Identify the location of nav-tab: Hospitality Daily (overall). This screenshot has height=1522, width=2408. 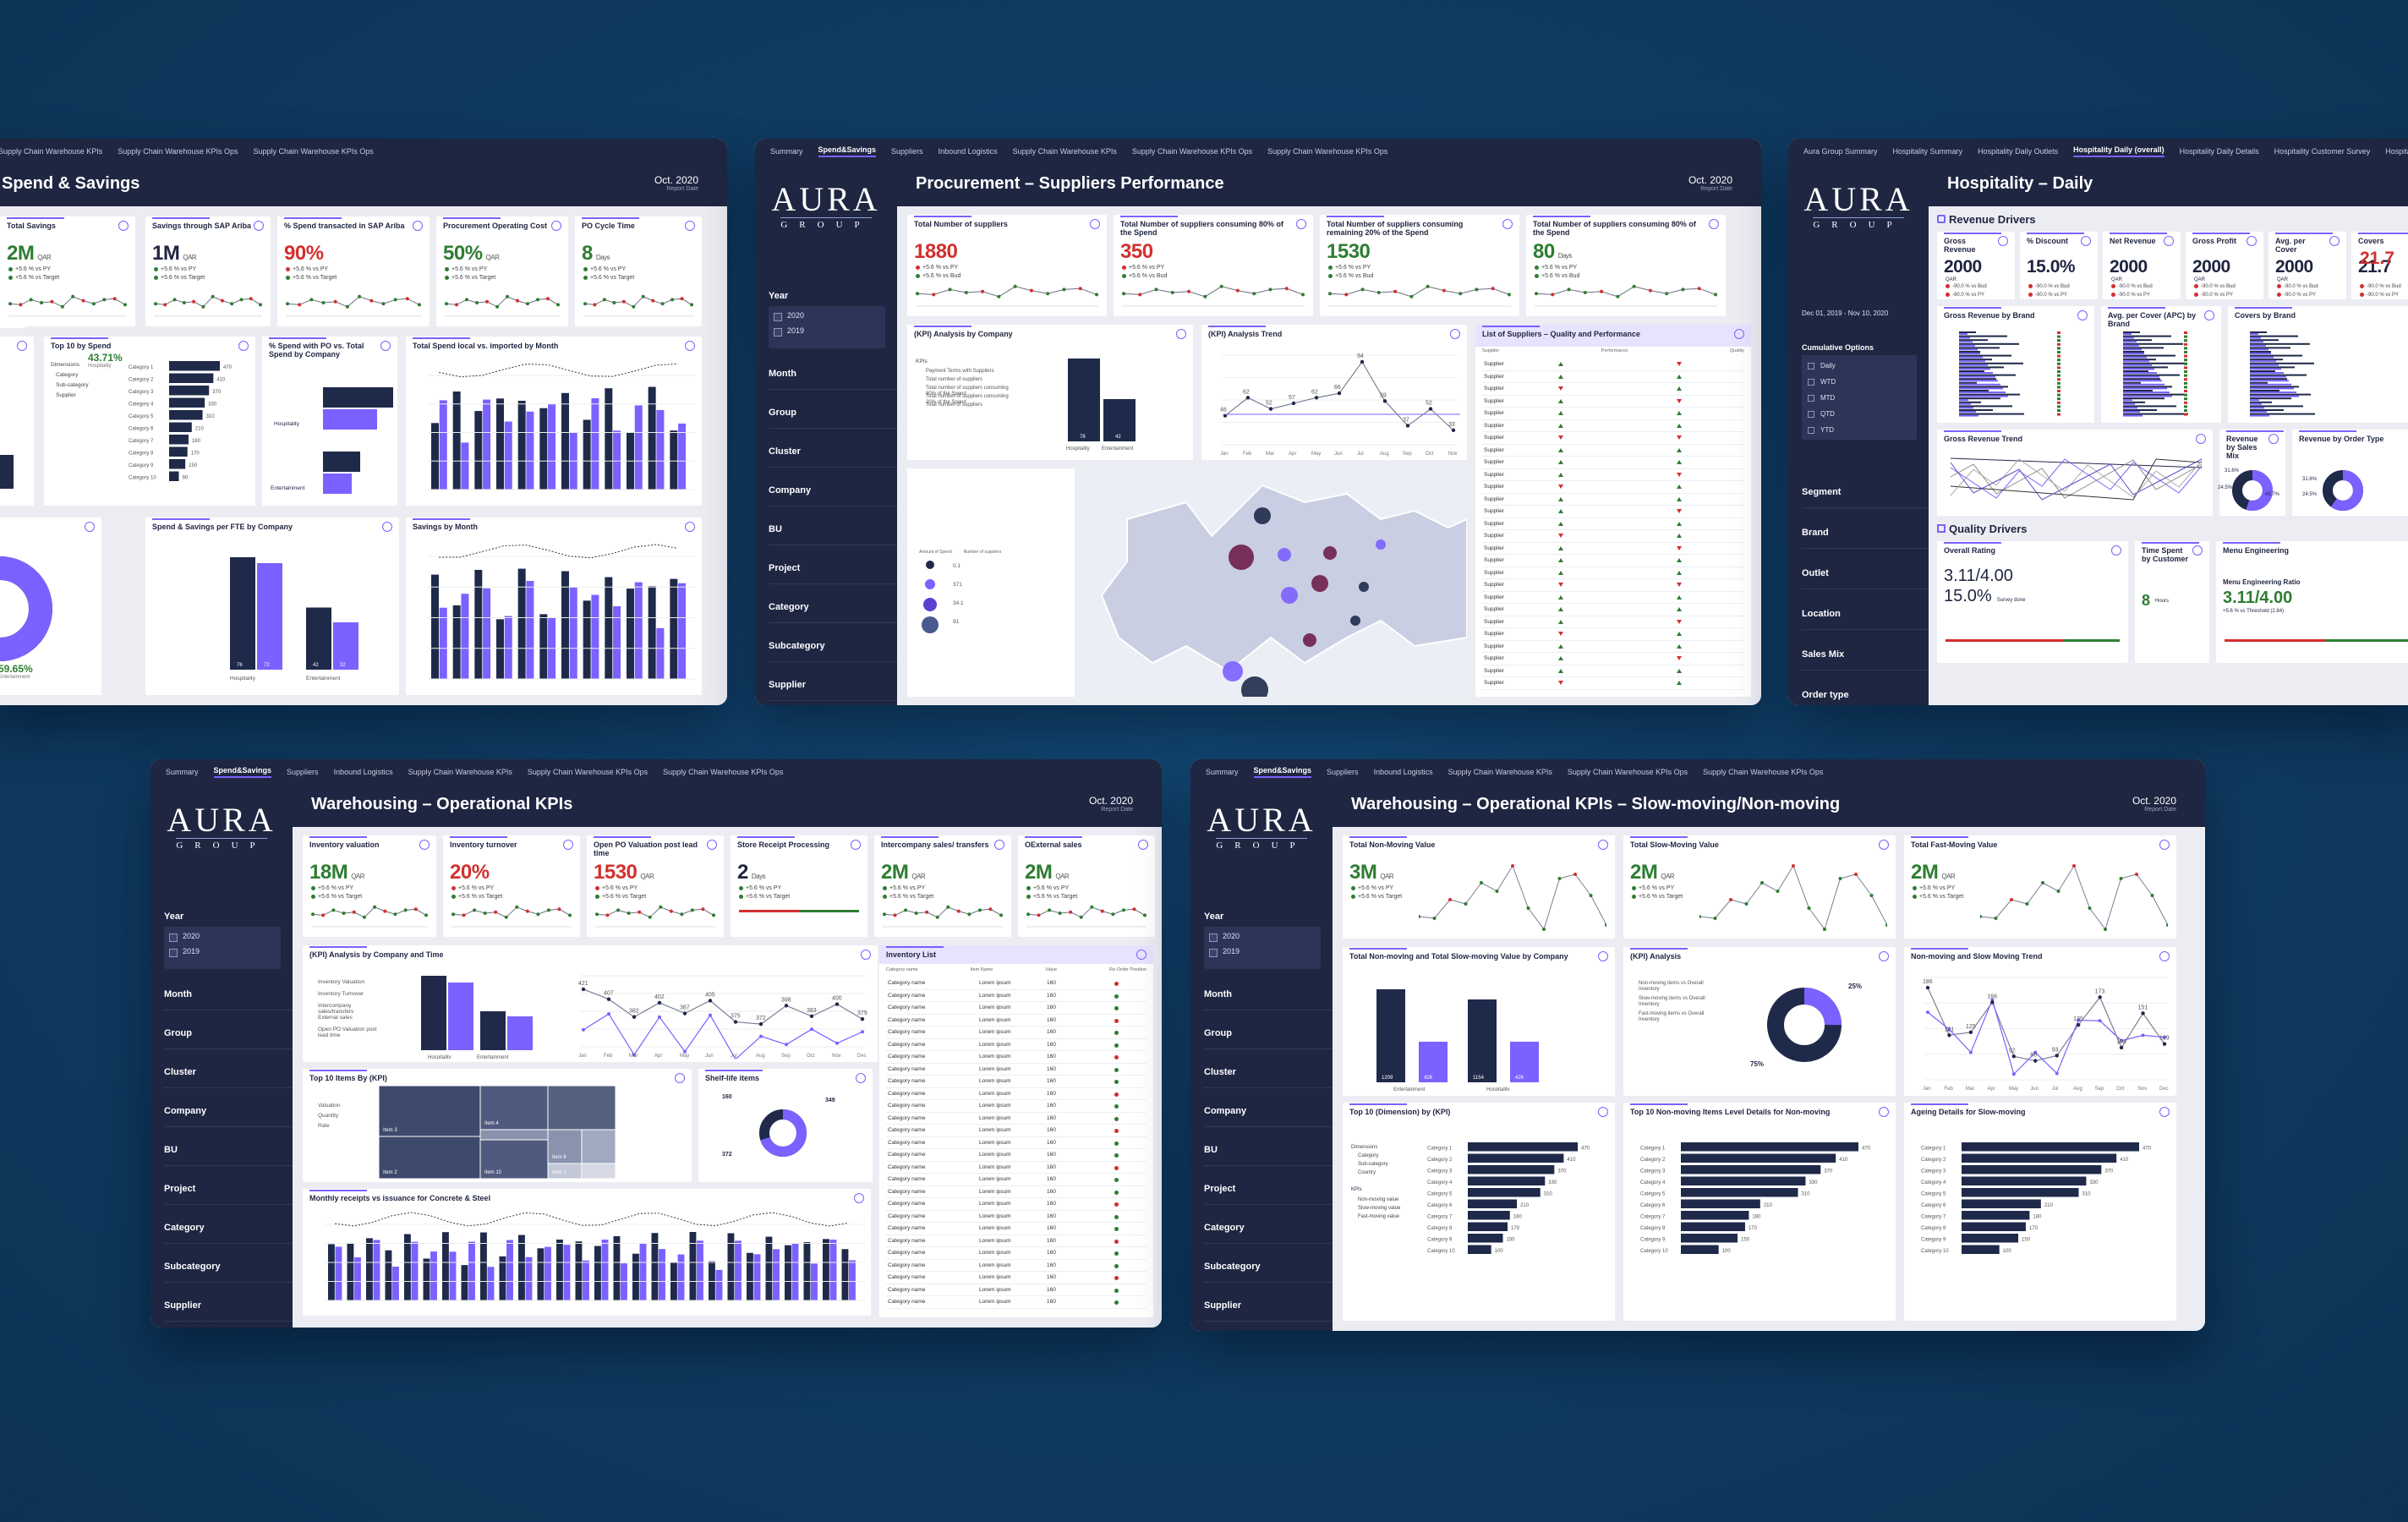
(2118, 151).